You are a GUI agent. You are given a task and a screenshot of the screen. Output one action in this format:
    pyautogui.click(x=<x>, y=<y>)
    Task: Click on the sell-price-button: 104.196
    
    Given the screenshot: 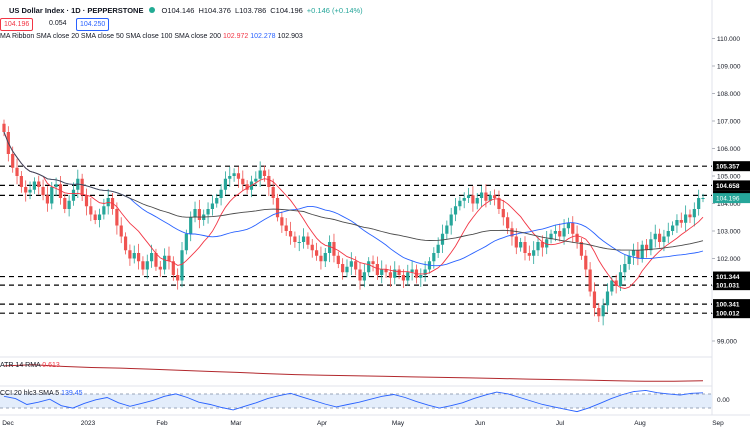 What is the action you would take?
    pyautogui.click(x=17, y=24)
    